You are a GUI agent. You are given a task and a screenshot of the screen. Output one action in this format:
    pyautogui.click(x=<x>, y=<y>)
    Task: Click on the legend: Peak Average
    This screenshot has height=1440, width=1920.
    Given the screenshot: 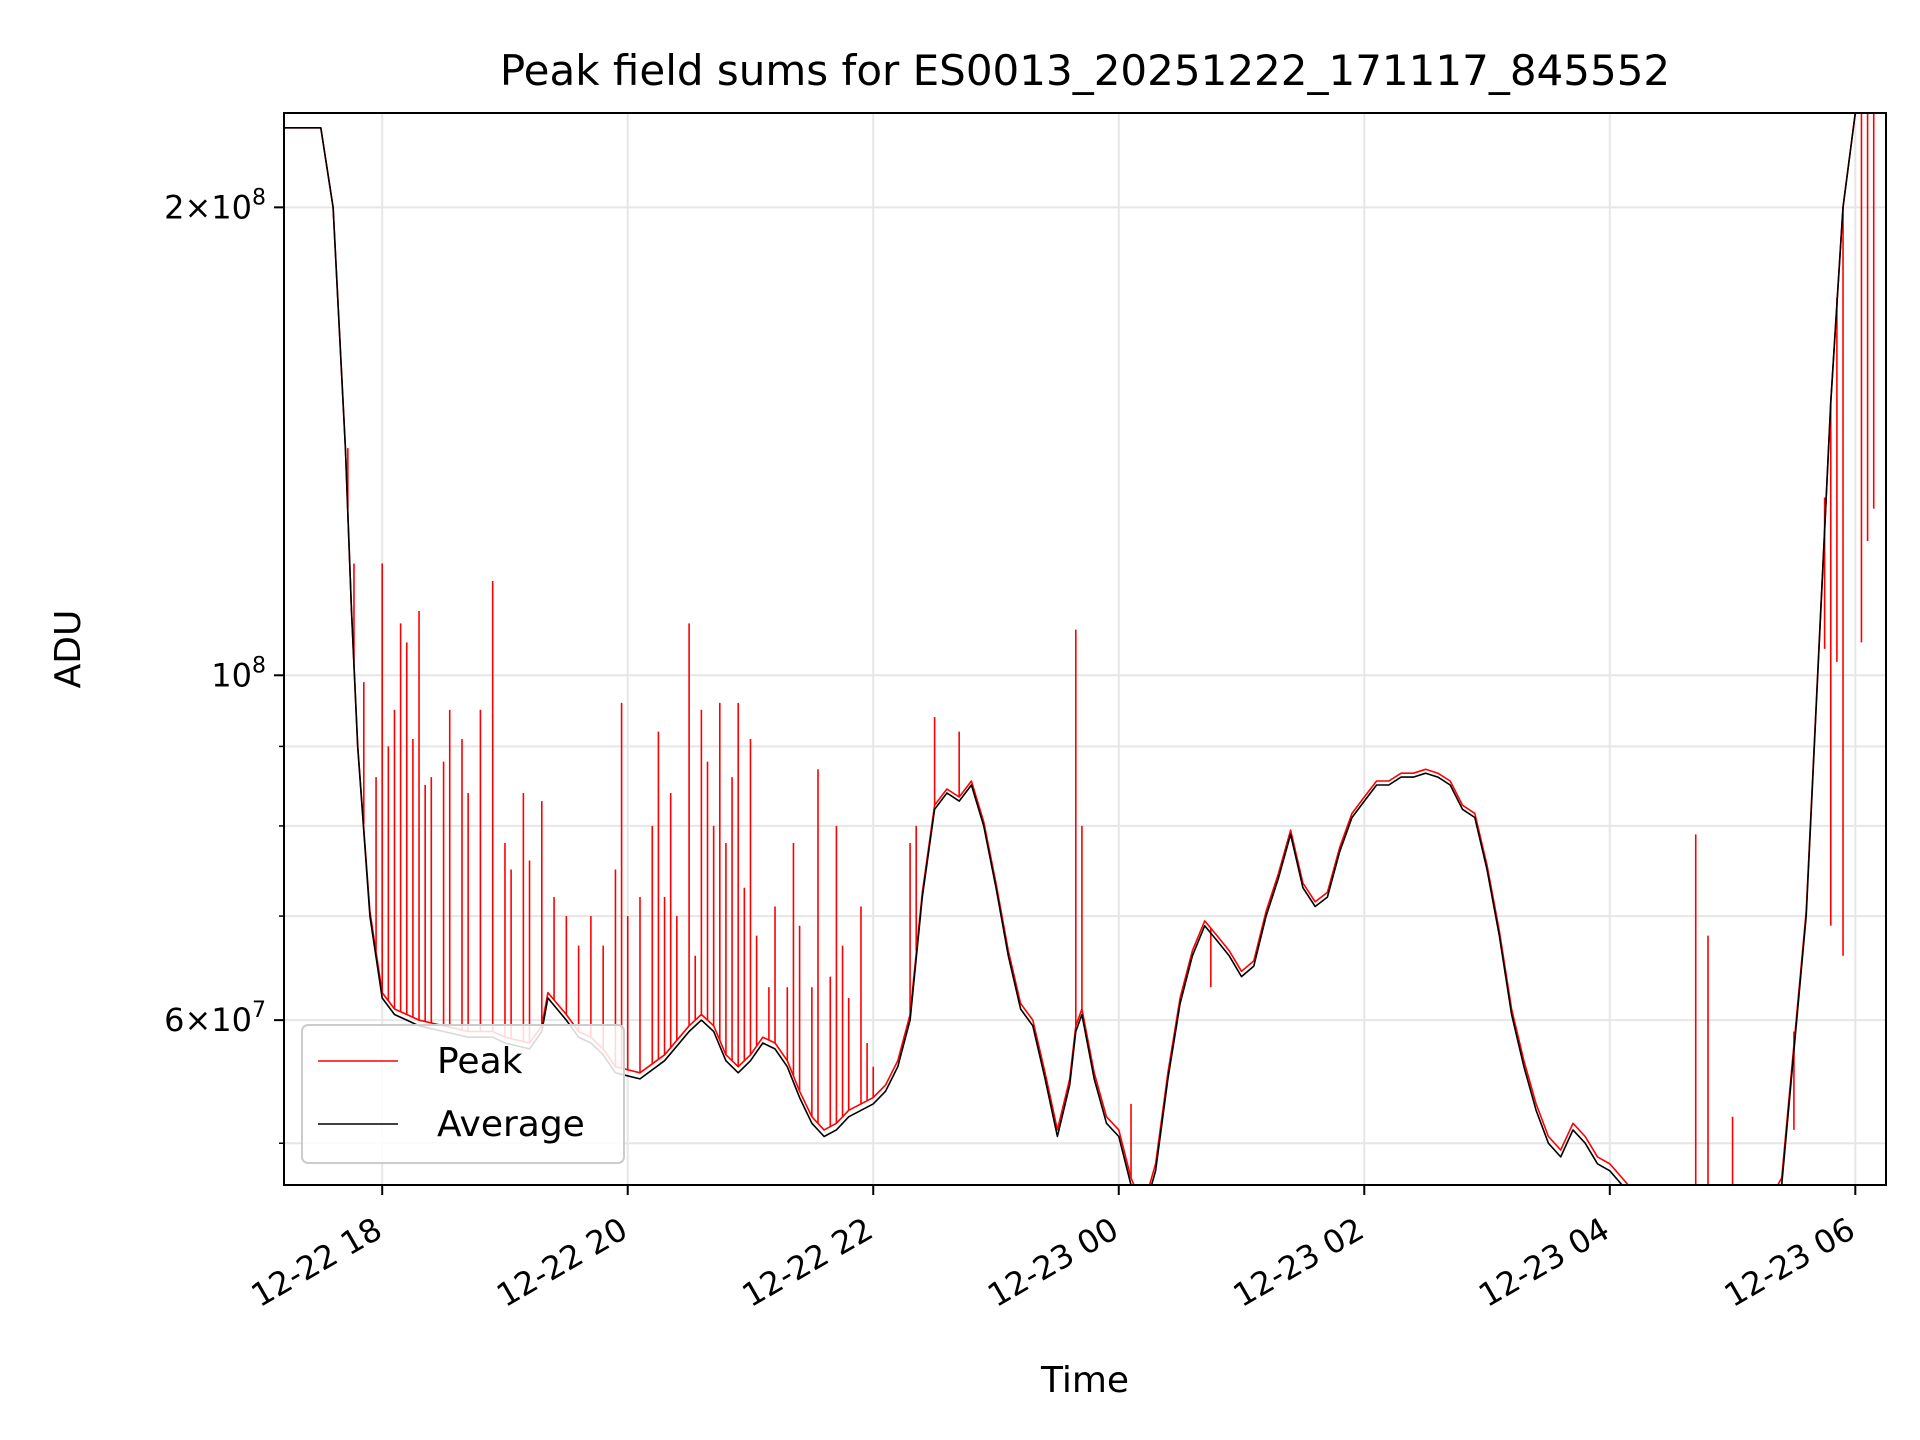 What is the action you would take?
    pyautogui.click(x=463, y=1094)
    